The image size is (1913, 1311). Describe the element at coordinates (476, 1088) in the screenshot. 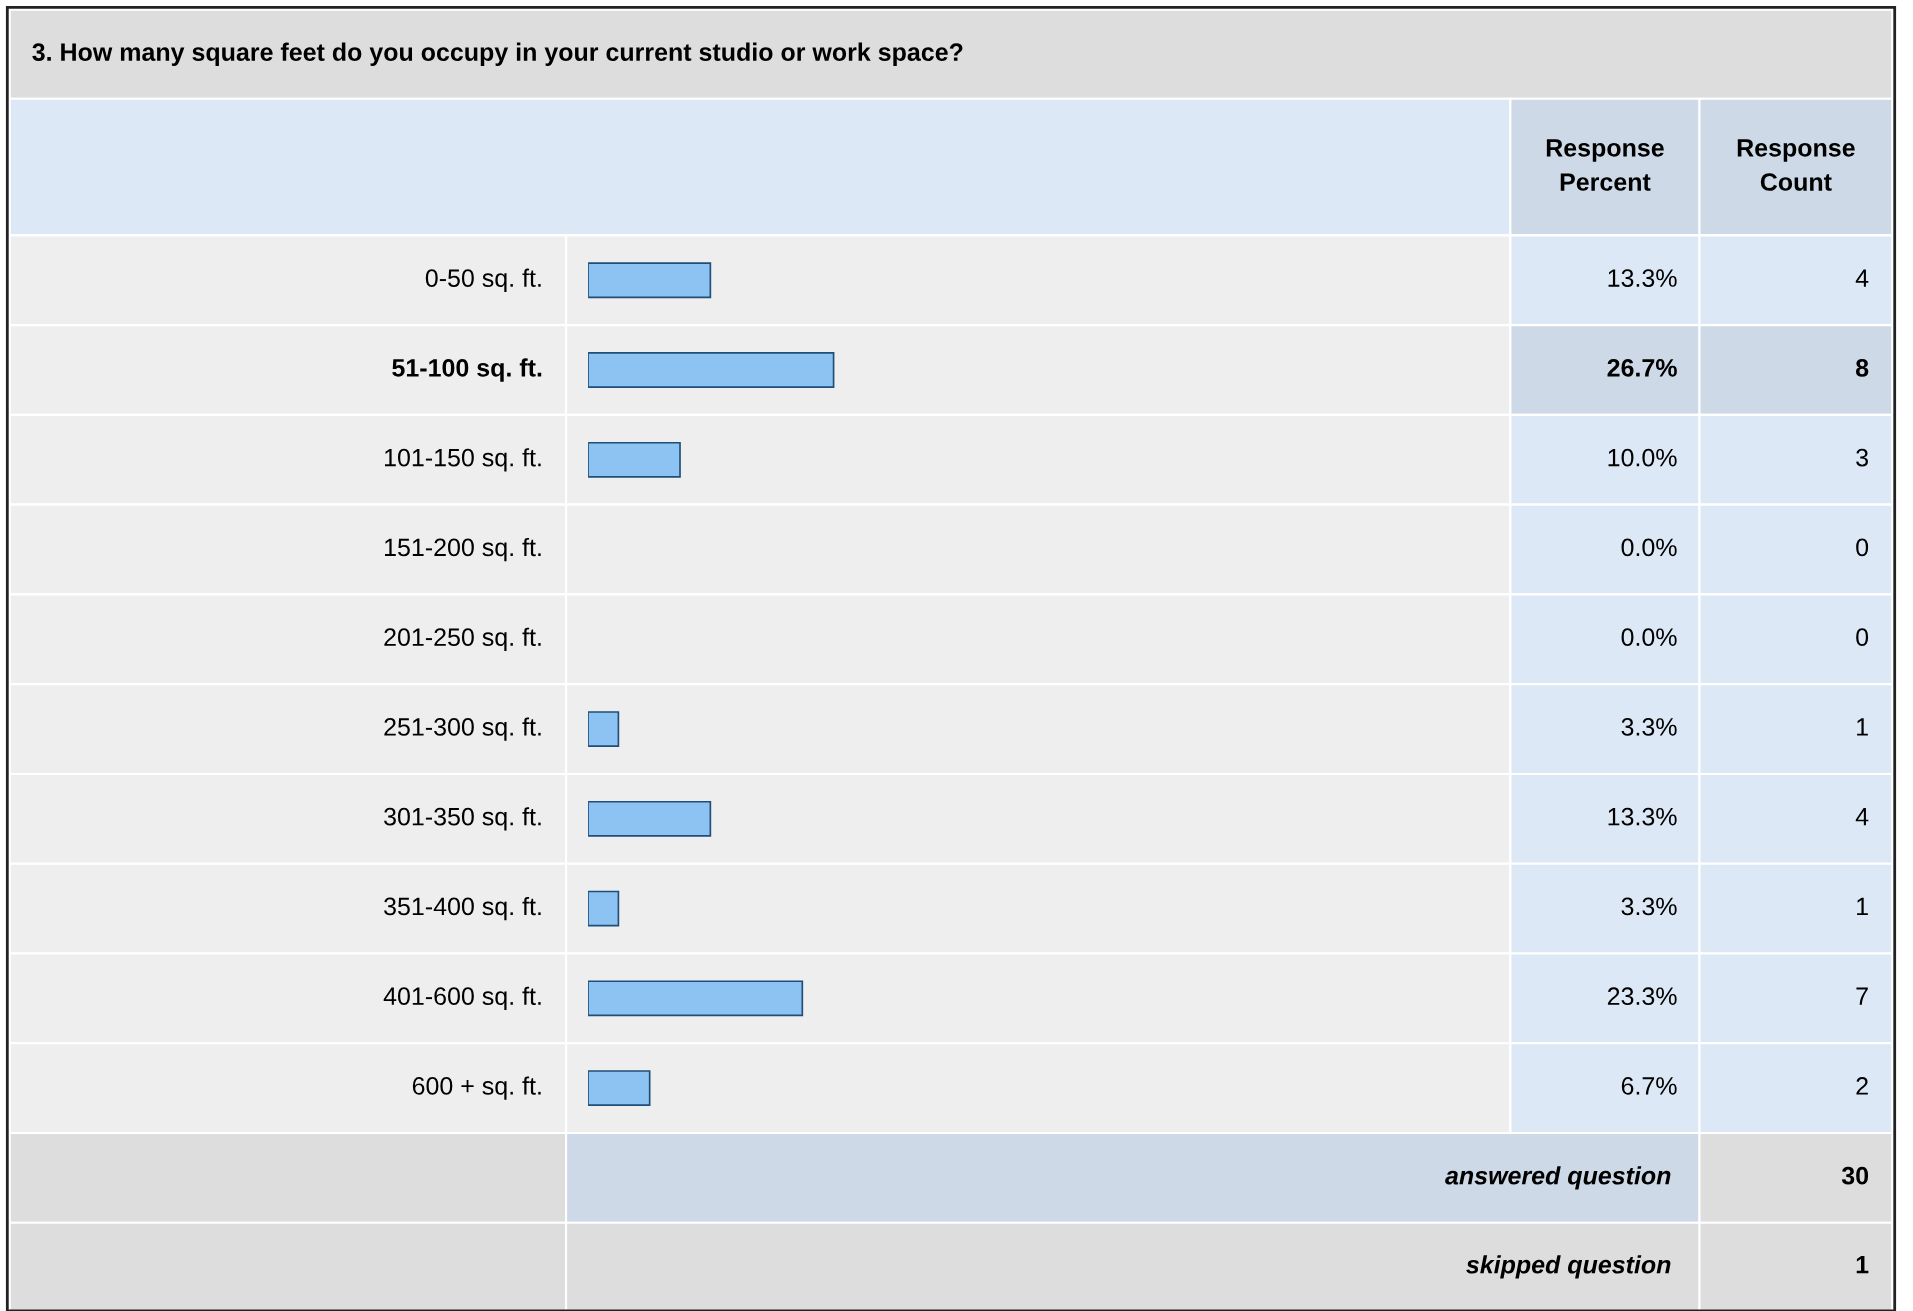

I see `y-tick-label: 600 + sq. ft.` at that location.